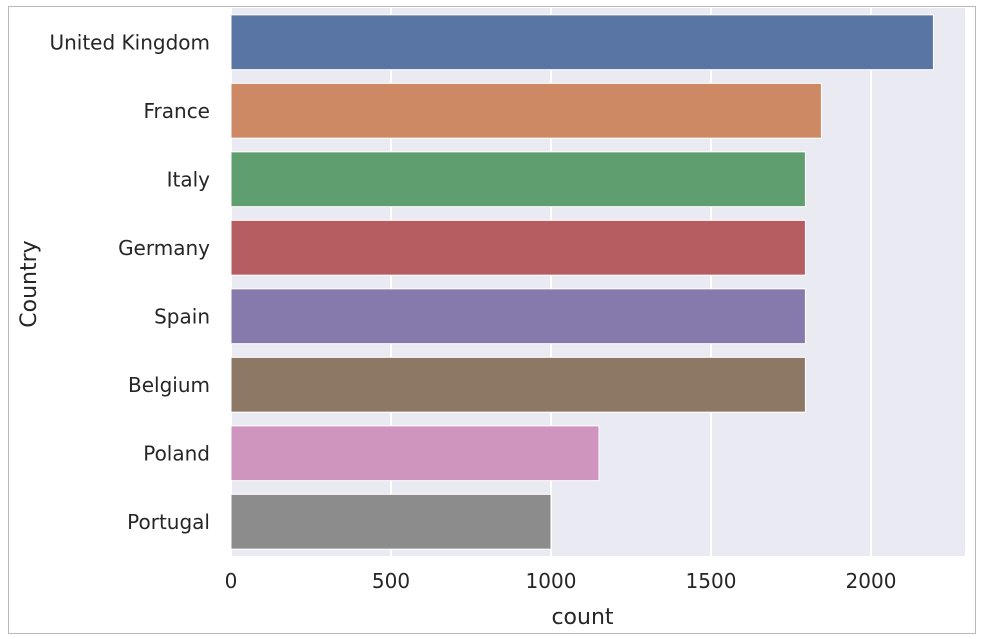  I want to click on bar-belgium, so click(518, 384).